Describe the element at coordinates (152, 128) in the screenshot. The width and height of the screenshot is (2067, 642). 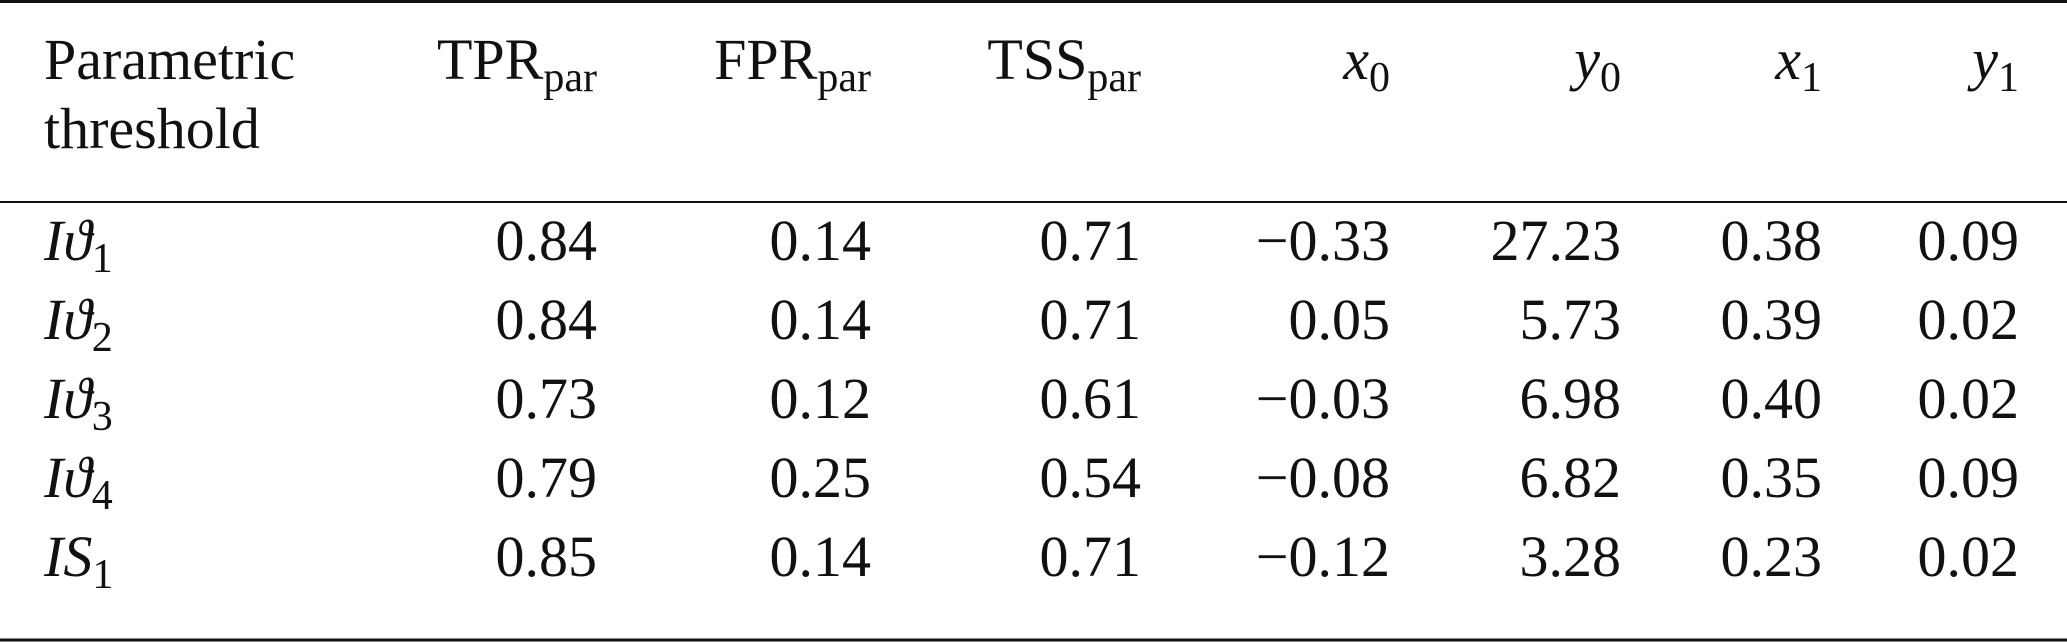
I see `header-label: threshold` at that location.